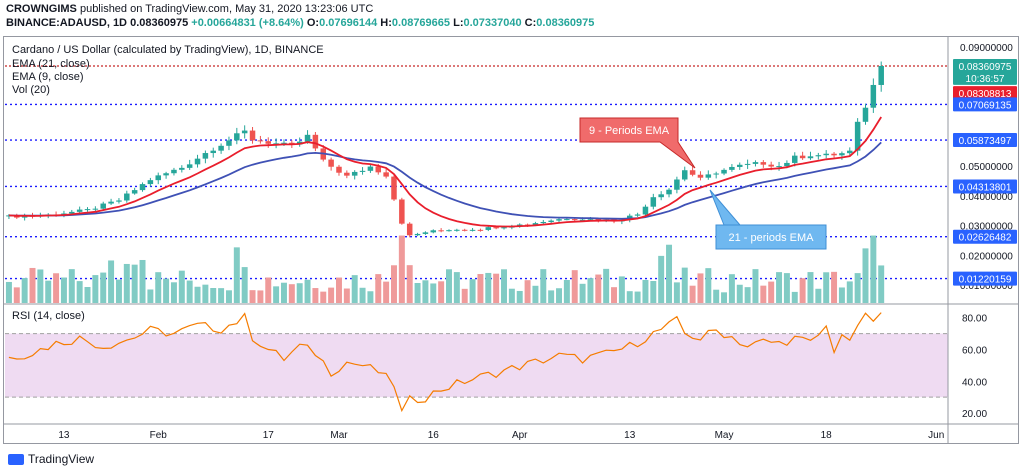 The width and height of the screenshot is (1024, 472). Describe the element at coordinates (159, 435) in the screenshot. I see `time-tick-label: Feb` at that location.